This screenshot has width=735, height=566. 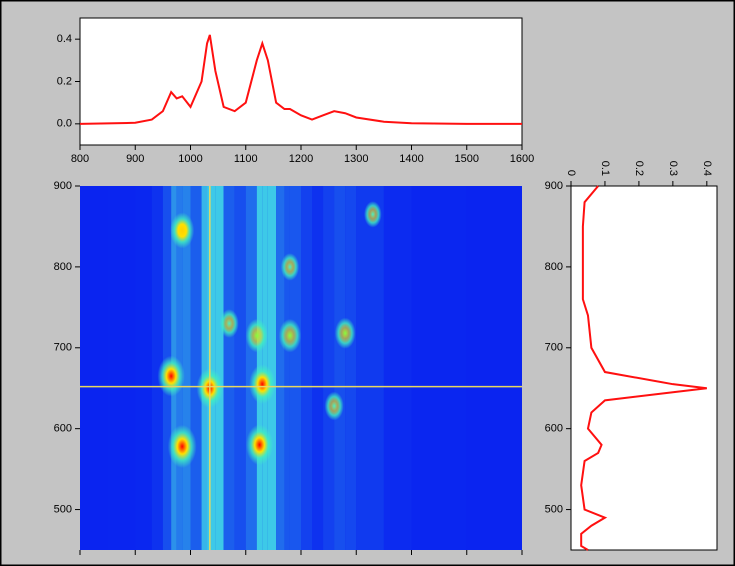 I want to click on x-tick-label: 1300, so click(x=356, y=159).